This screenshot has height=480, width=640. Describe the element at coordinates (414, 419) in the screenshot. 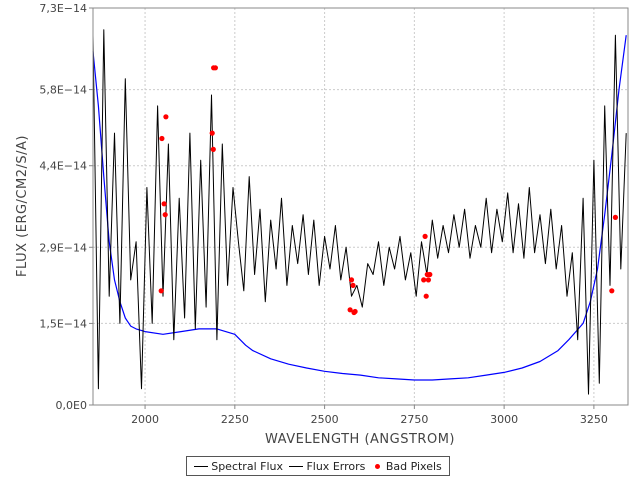

I see `x-tick-label: 2750` at that location.